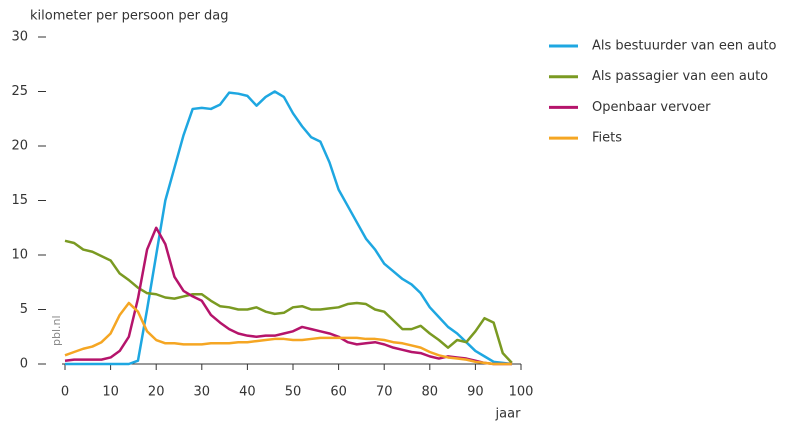 The image size is (795, 427). I want to click on x-tick-label: 40, so click(247, 392).